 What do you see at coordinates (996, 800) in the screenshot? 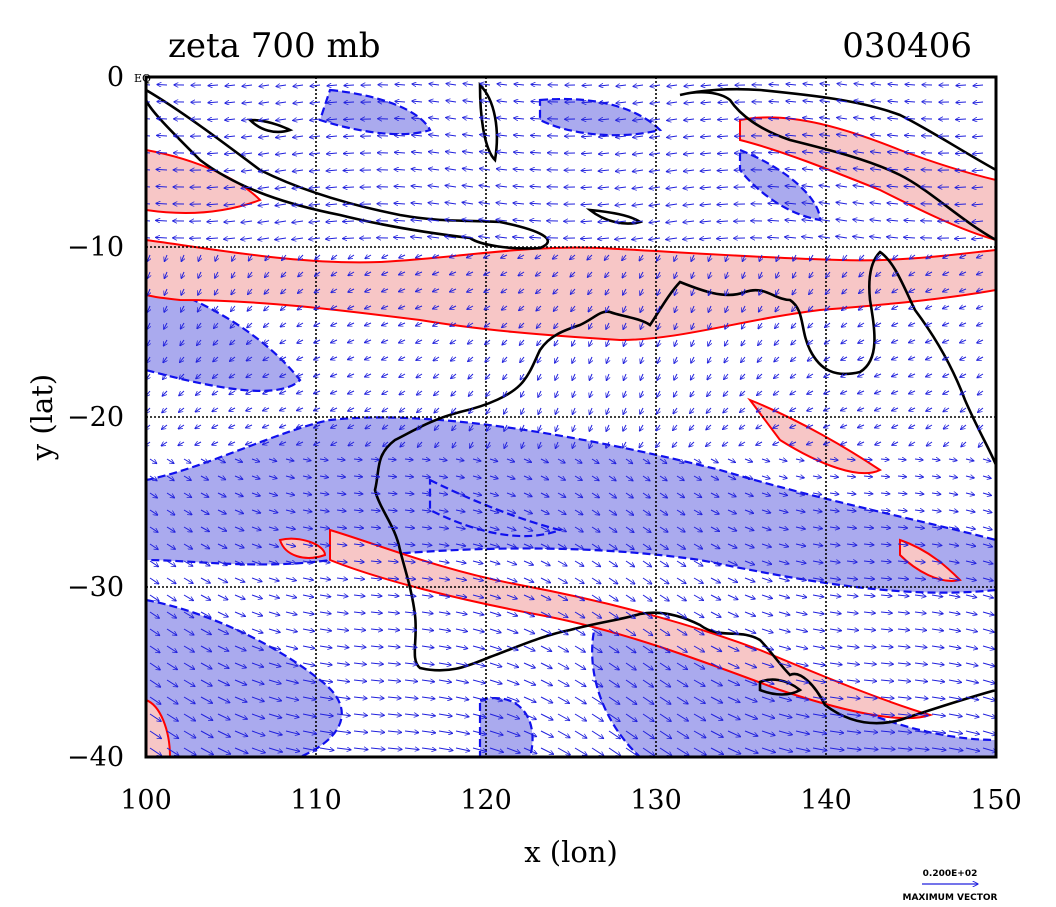
I see `x-tick-label: 150` at bounding box center [996, 800].